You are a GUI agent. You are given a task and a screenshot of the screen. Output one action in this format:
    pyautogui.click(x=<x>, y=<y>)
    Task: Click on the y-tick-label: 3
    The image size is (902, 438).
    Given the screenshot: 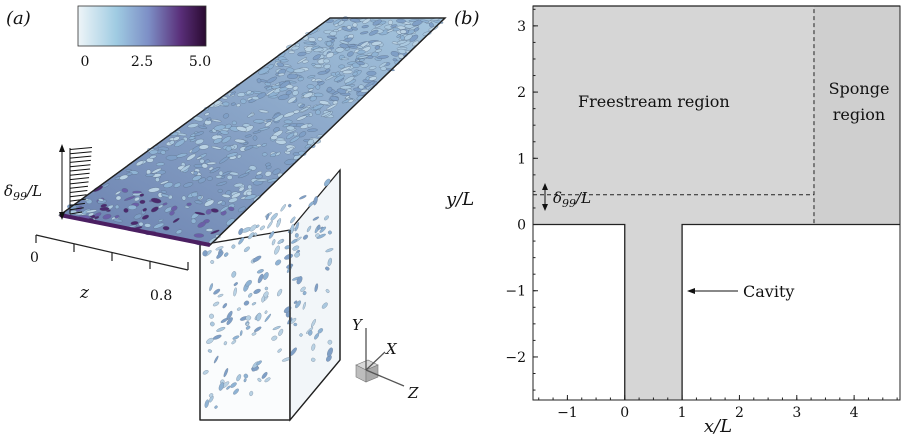 What is the action you would take?
    pyautogui.click(x=521, y=27)
    